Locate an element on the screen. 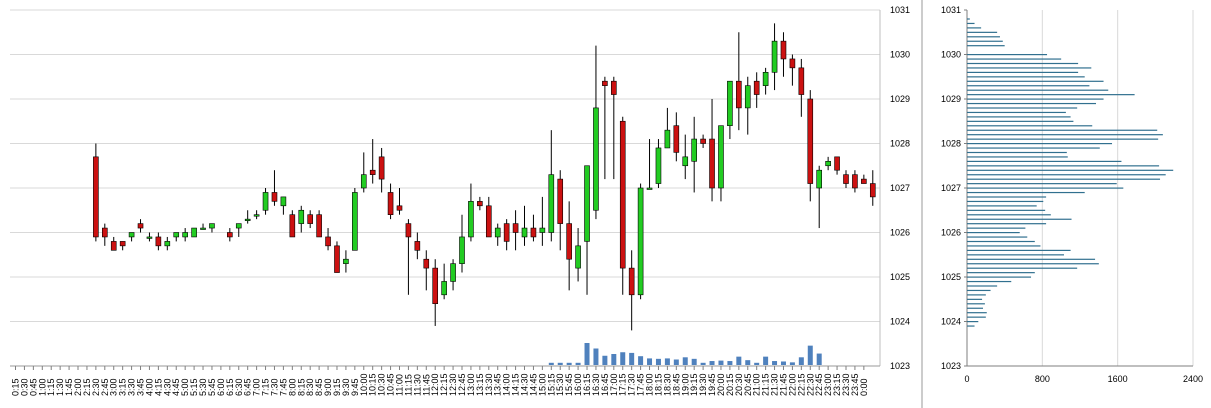 Image resolution: width=1211 pixels, height=408 pixels. time-tick-label: 7:15 is located at coordinates (266, 387).